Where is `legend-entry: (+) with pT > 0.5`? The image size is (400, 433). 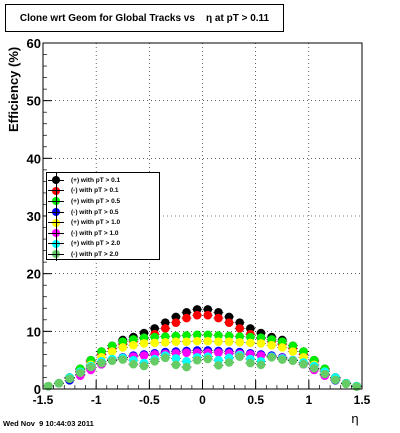
legend-entry: (+) with pT > 0.5 is located at coordinates (102, 201).